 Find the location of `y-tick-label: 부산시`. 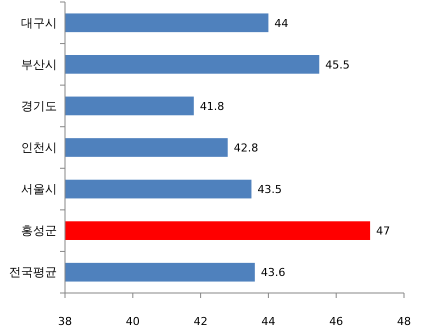

y-tick-label: 부산시 is located at coordinates (39, 64).